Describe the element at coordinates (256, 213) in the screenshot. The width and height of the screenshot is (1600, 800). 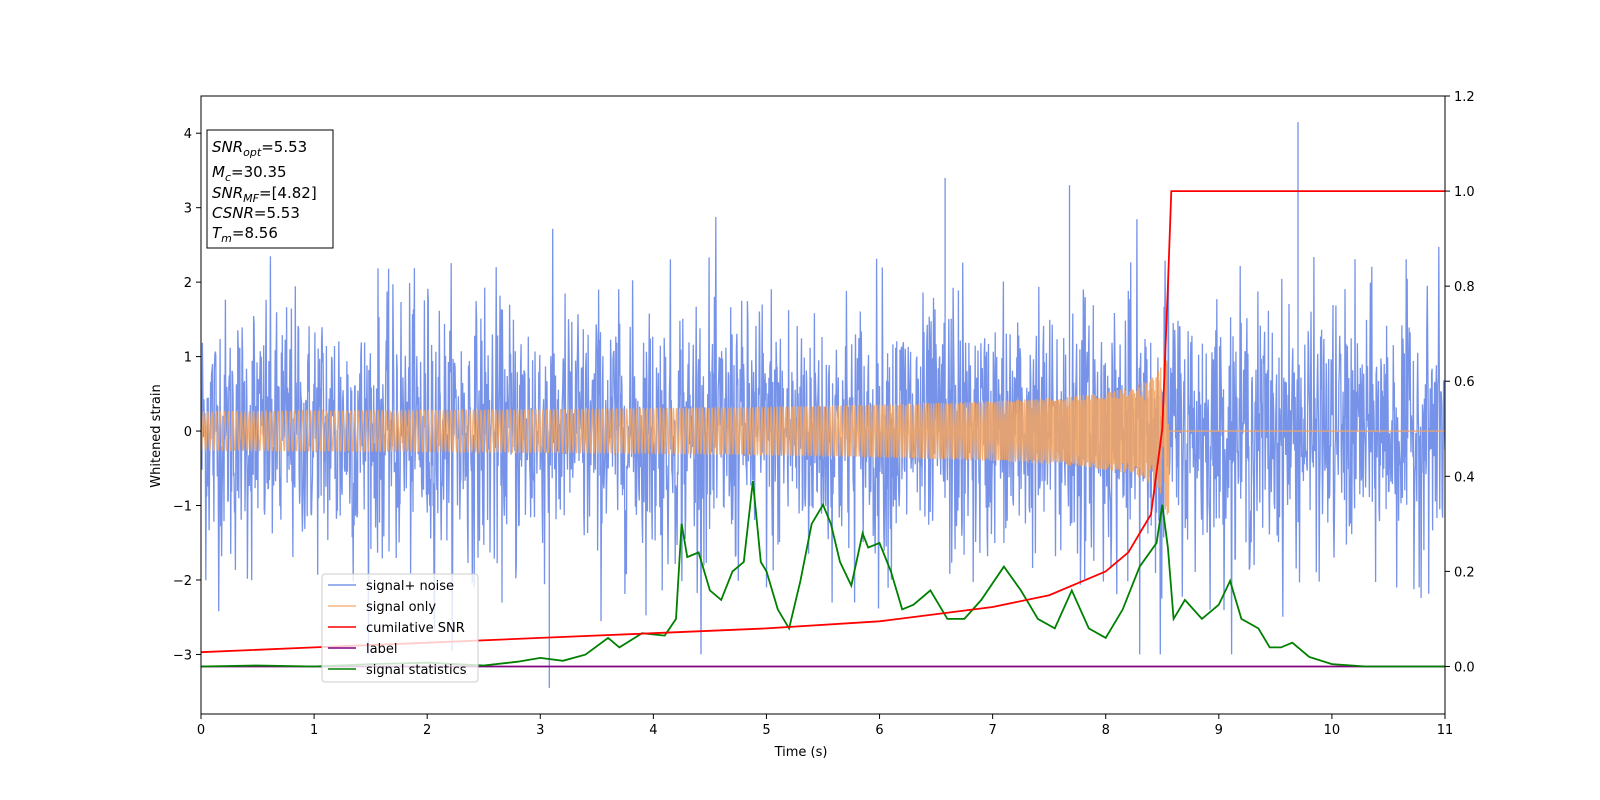
I see `info-csnr: CSNR=5.53` at that location.